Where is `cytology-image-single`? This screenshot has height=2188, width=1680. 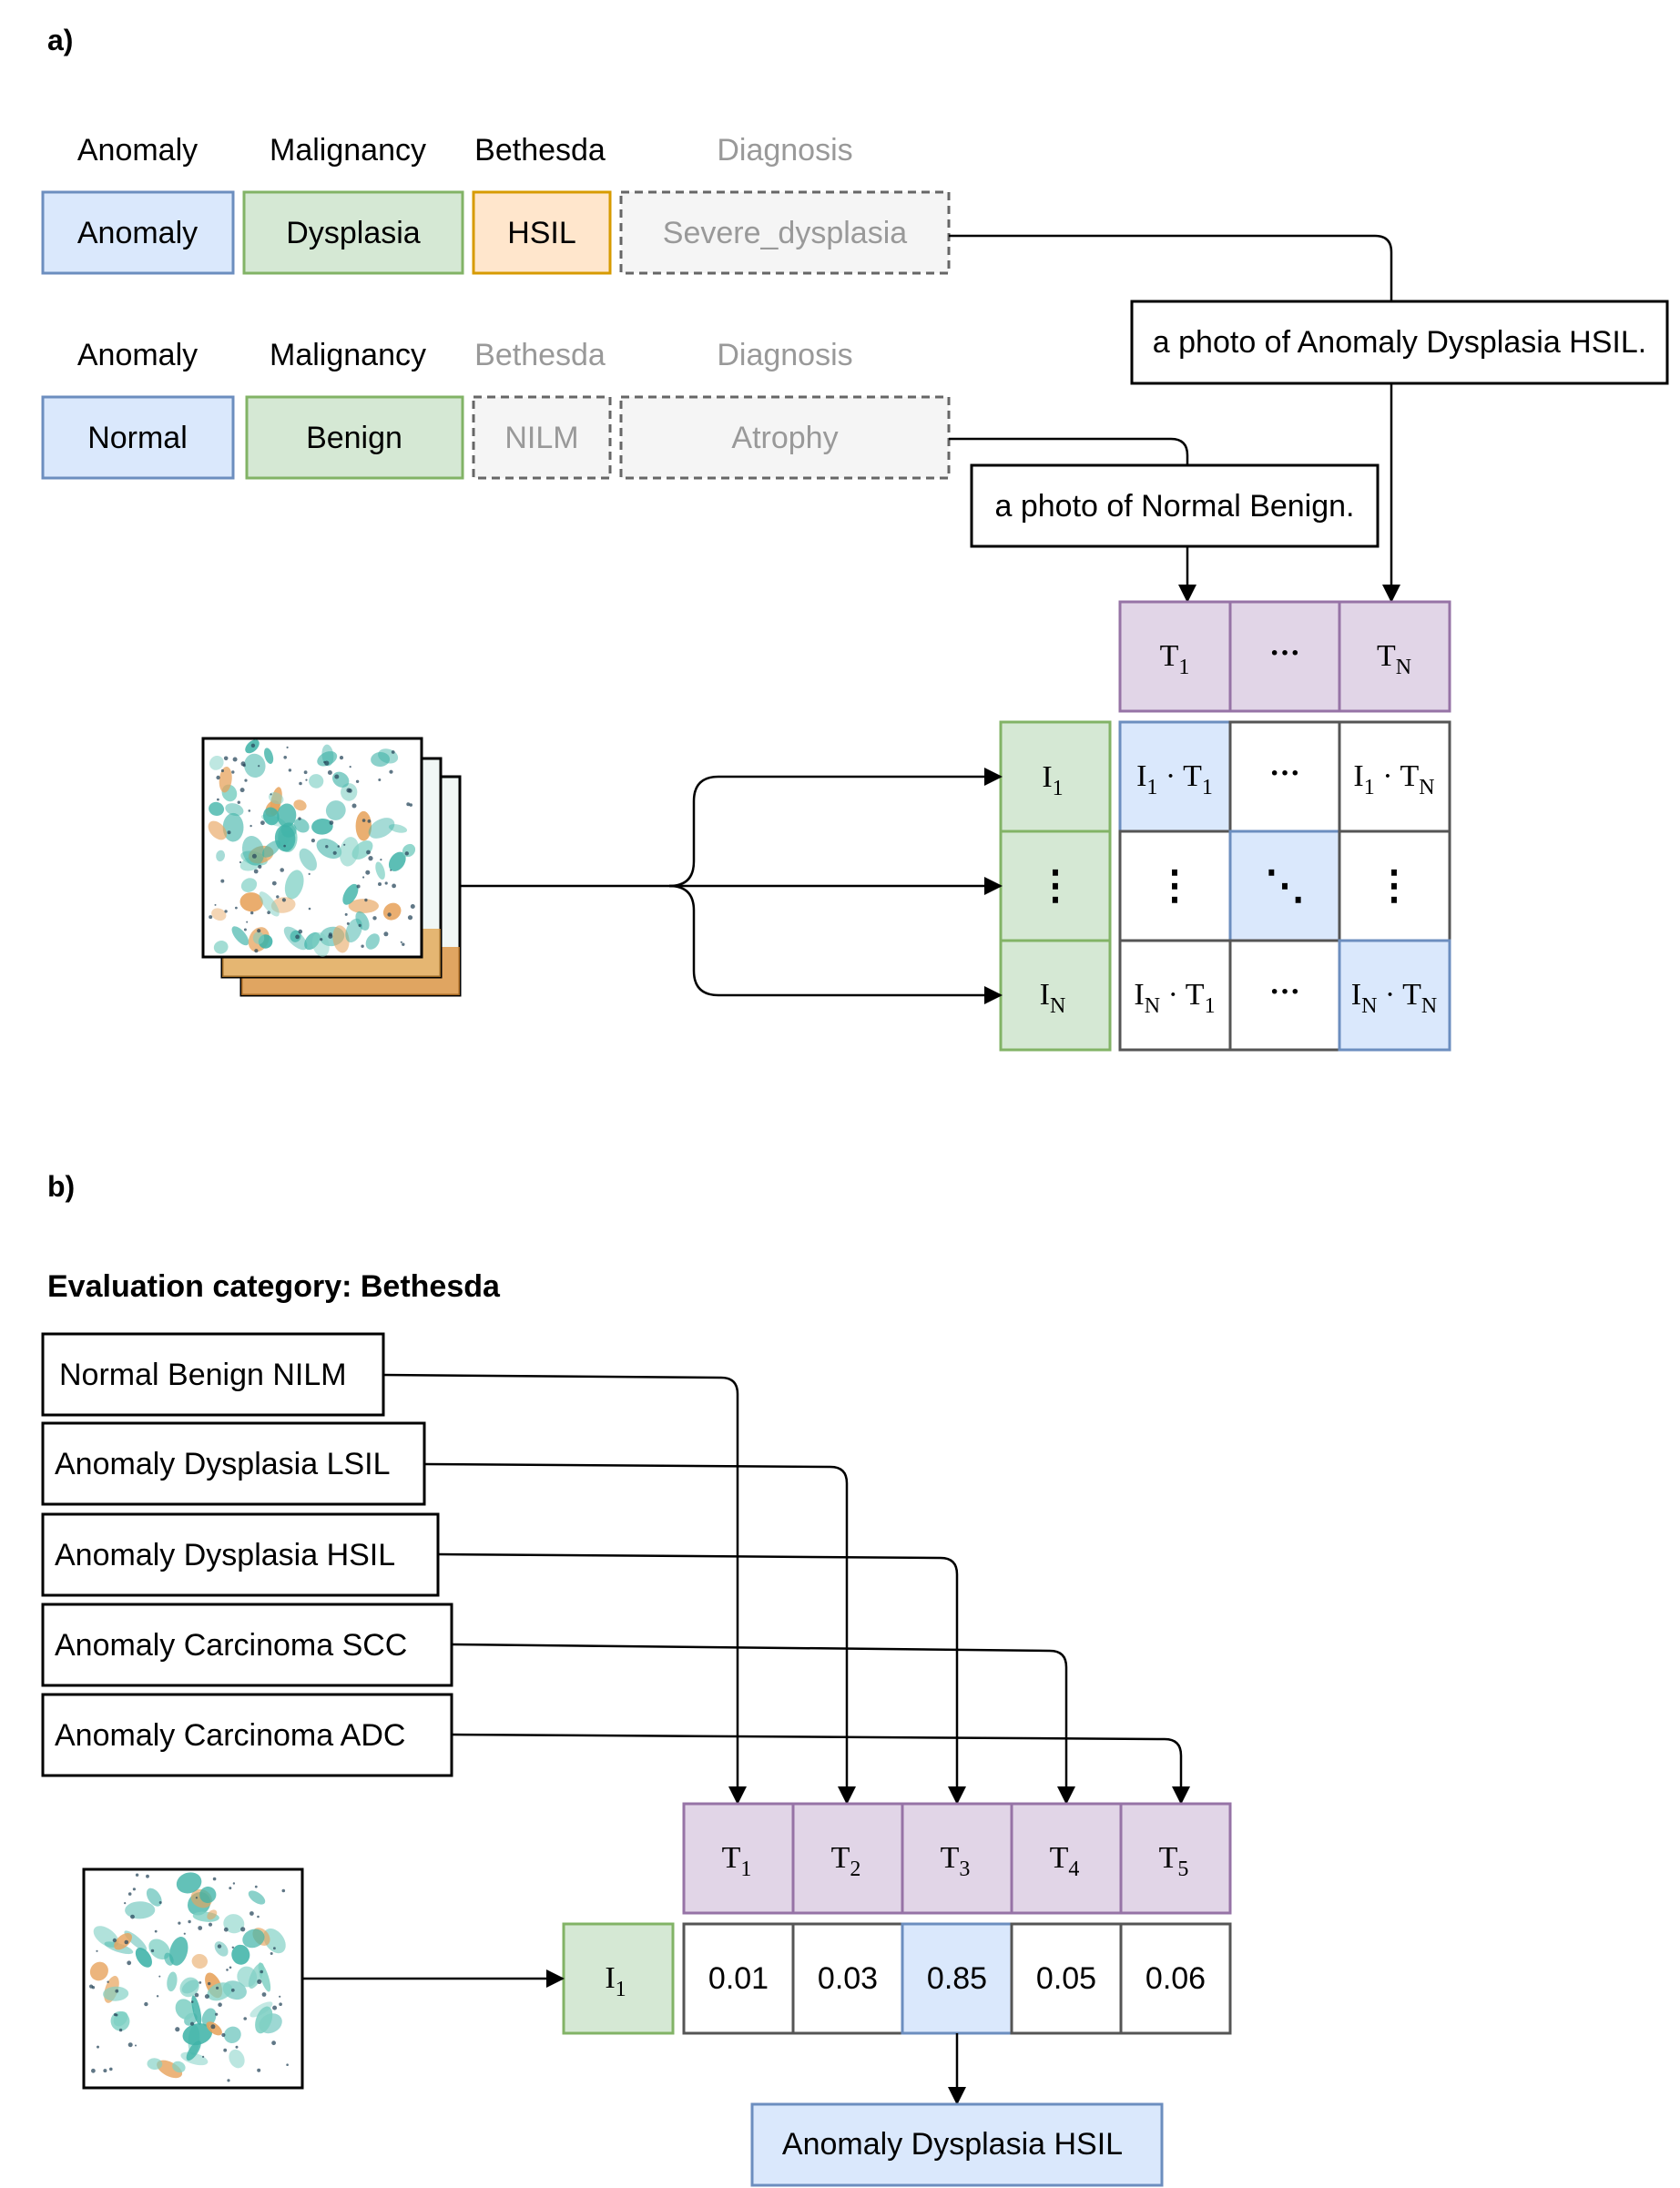
cytology-image-single is located at coordinates (193, 1978).